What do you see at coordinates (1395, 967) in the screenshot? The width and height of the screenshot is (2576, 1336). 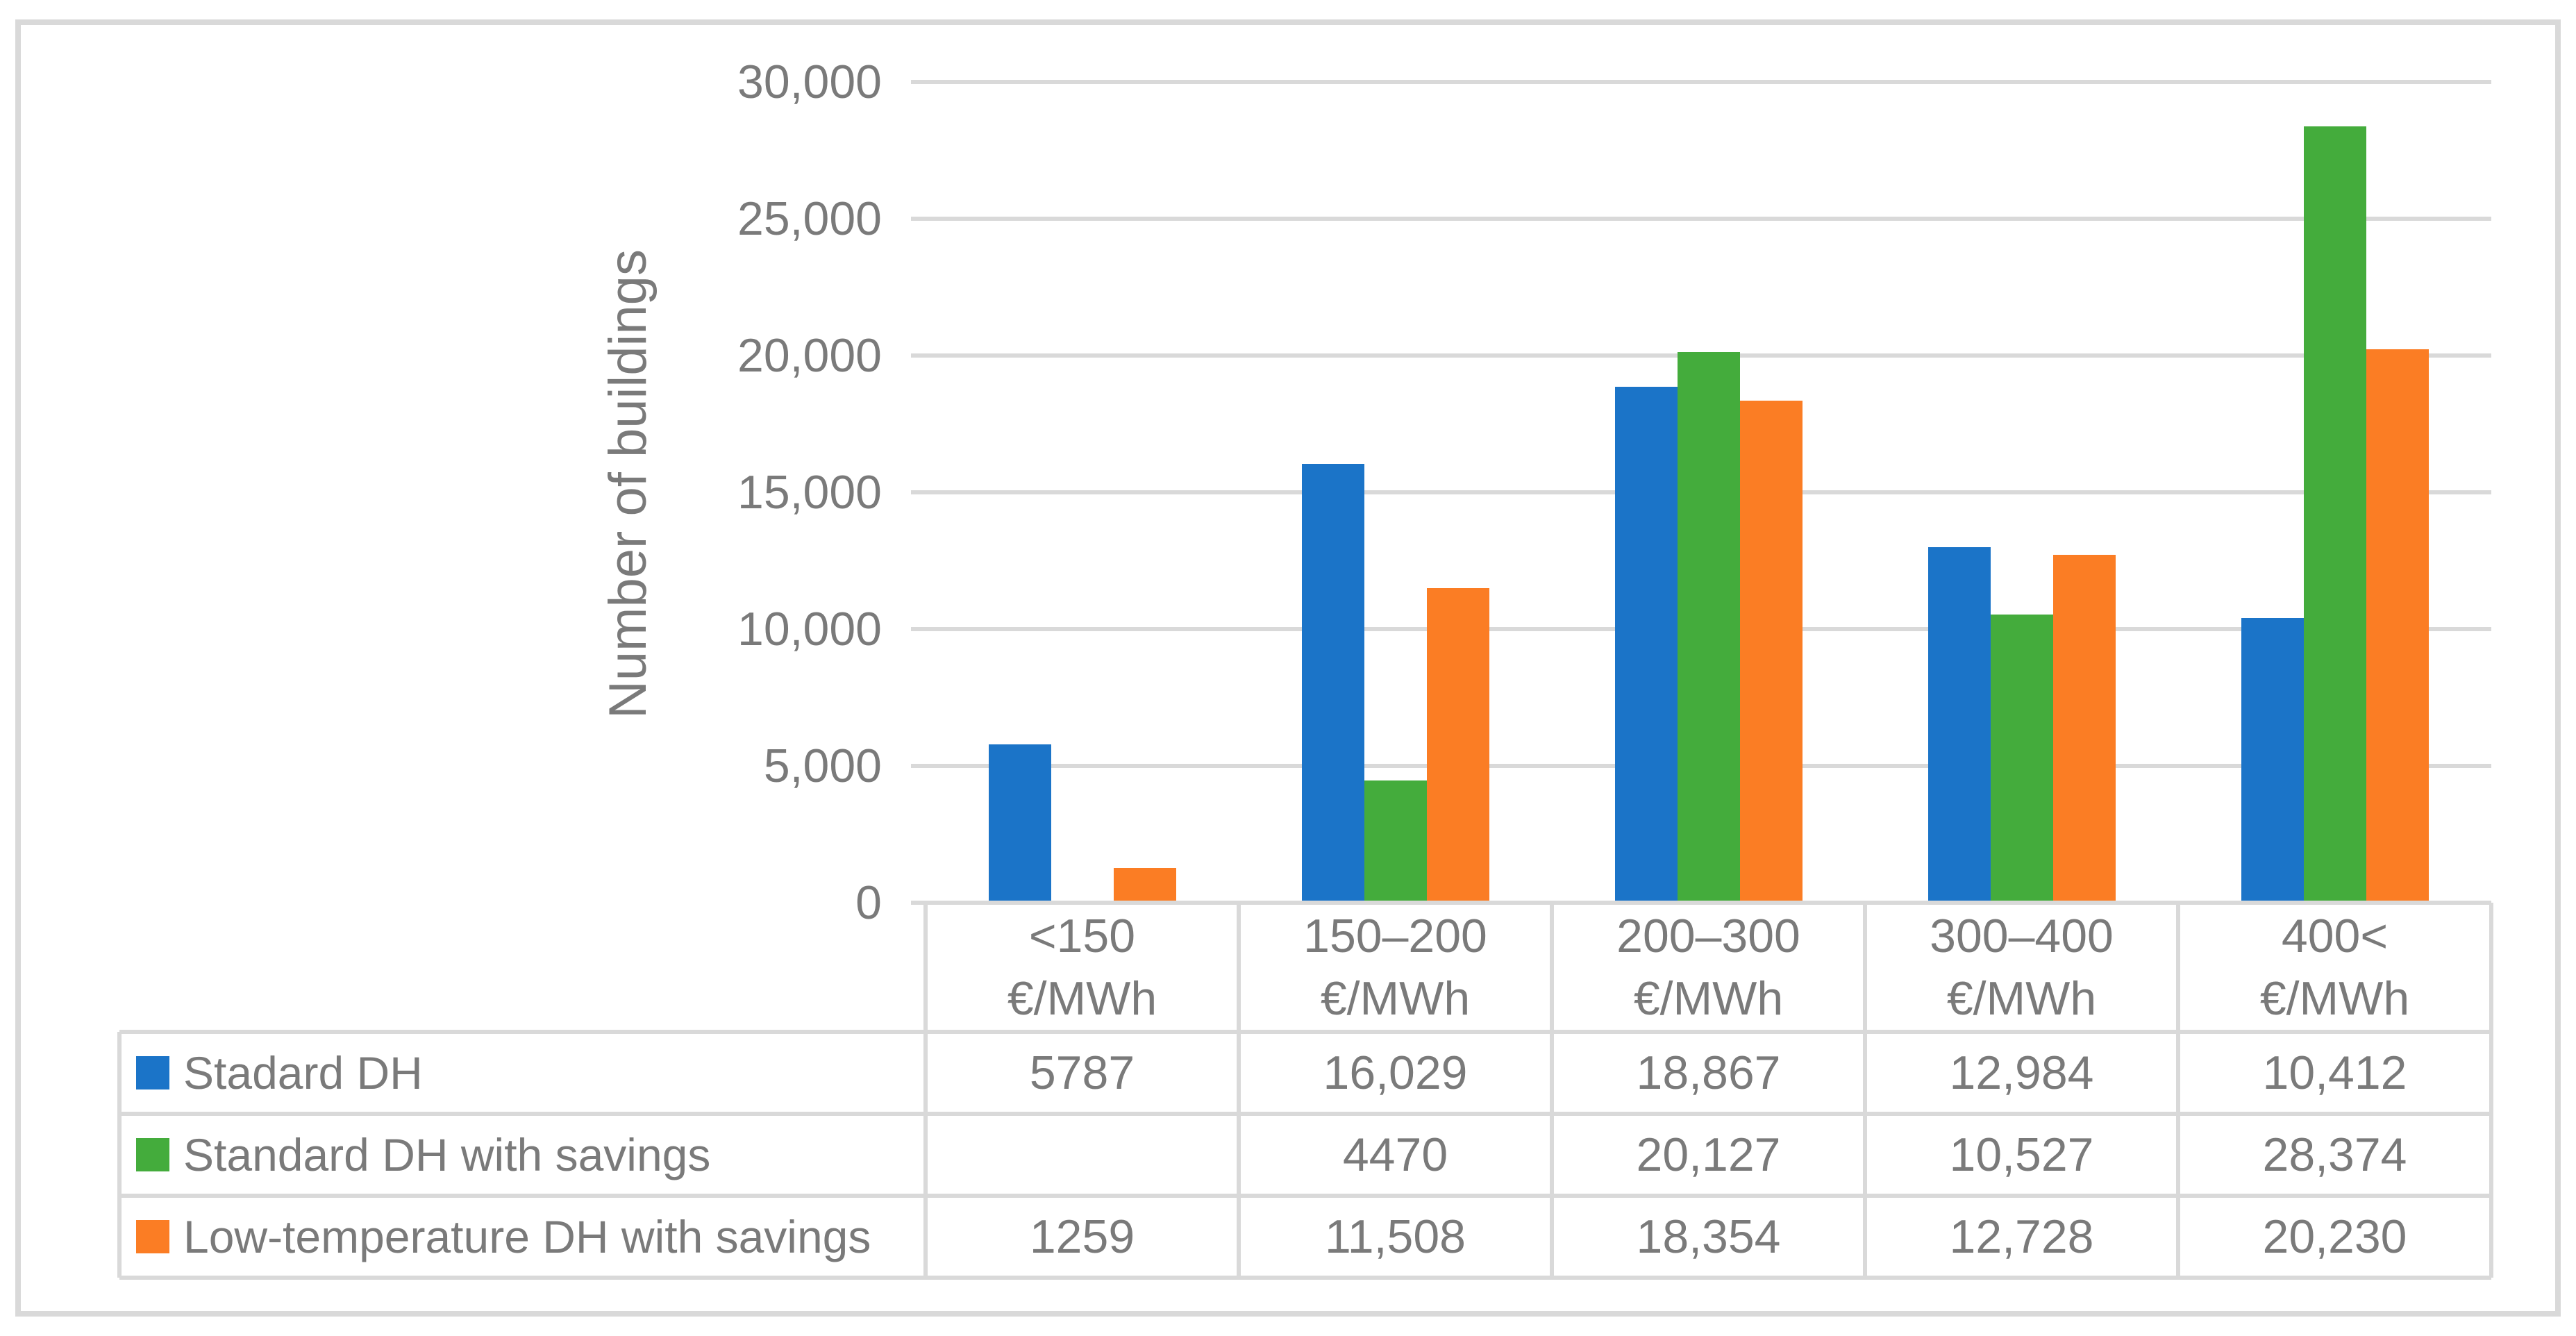 I see `category-header-cell: 150–200 €/MWh` at bounding box center [1395, 967].